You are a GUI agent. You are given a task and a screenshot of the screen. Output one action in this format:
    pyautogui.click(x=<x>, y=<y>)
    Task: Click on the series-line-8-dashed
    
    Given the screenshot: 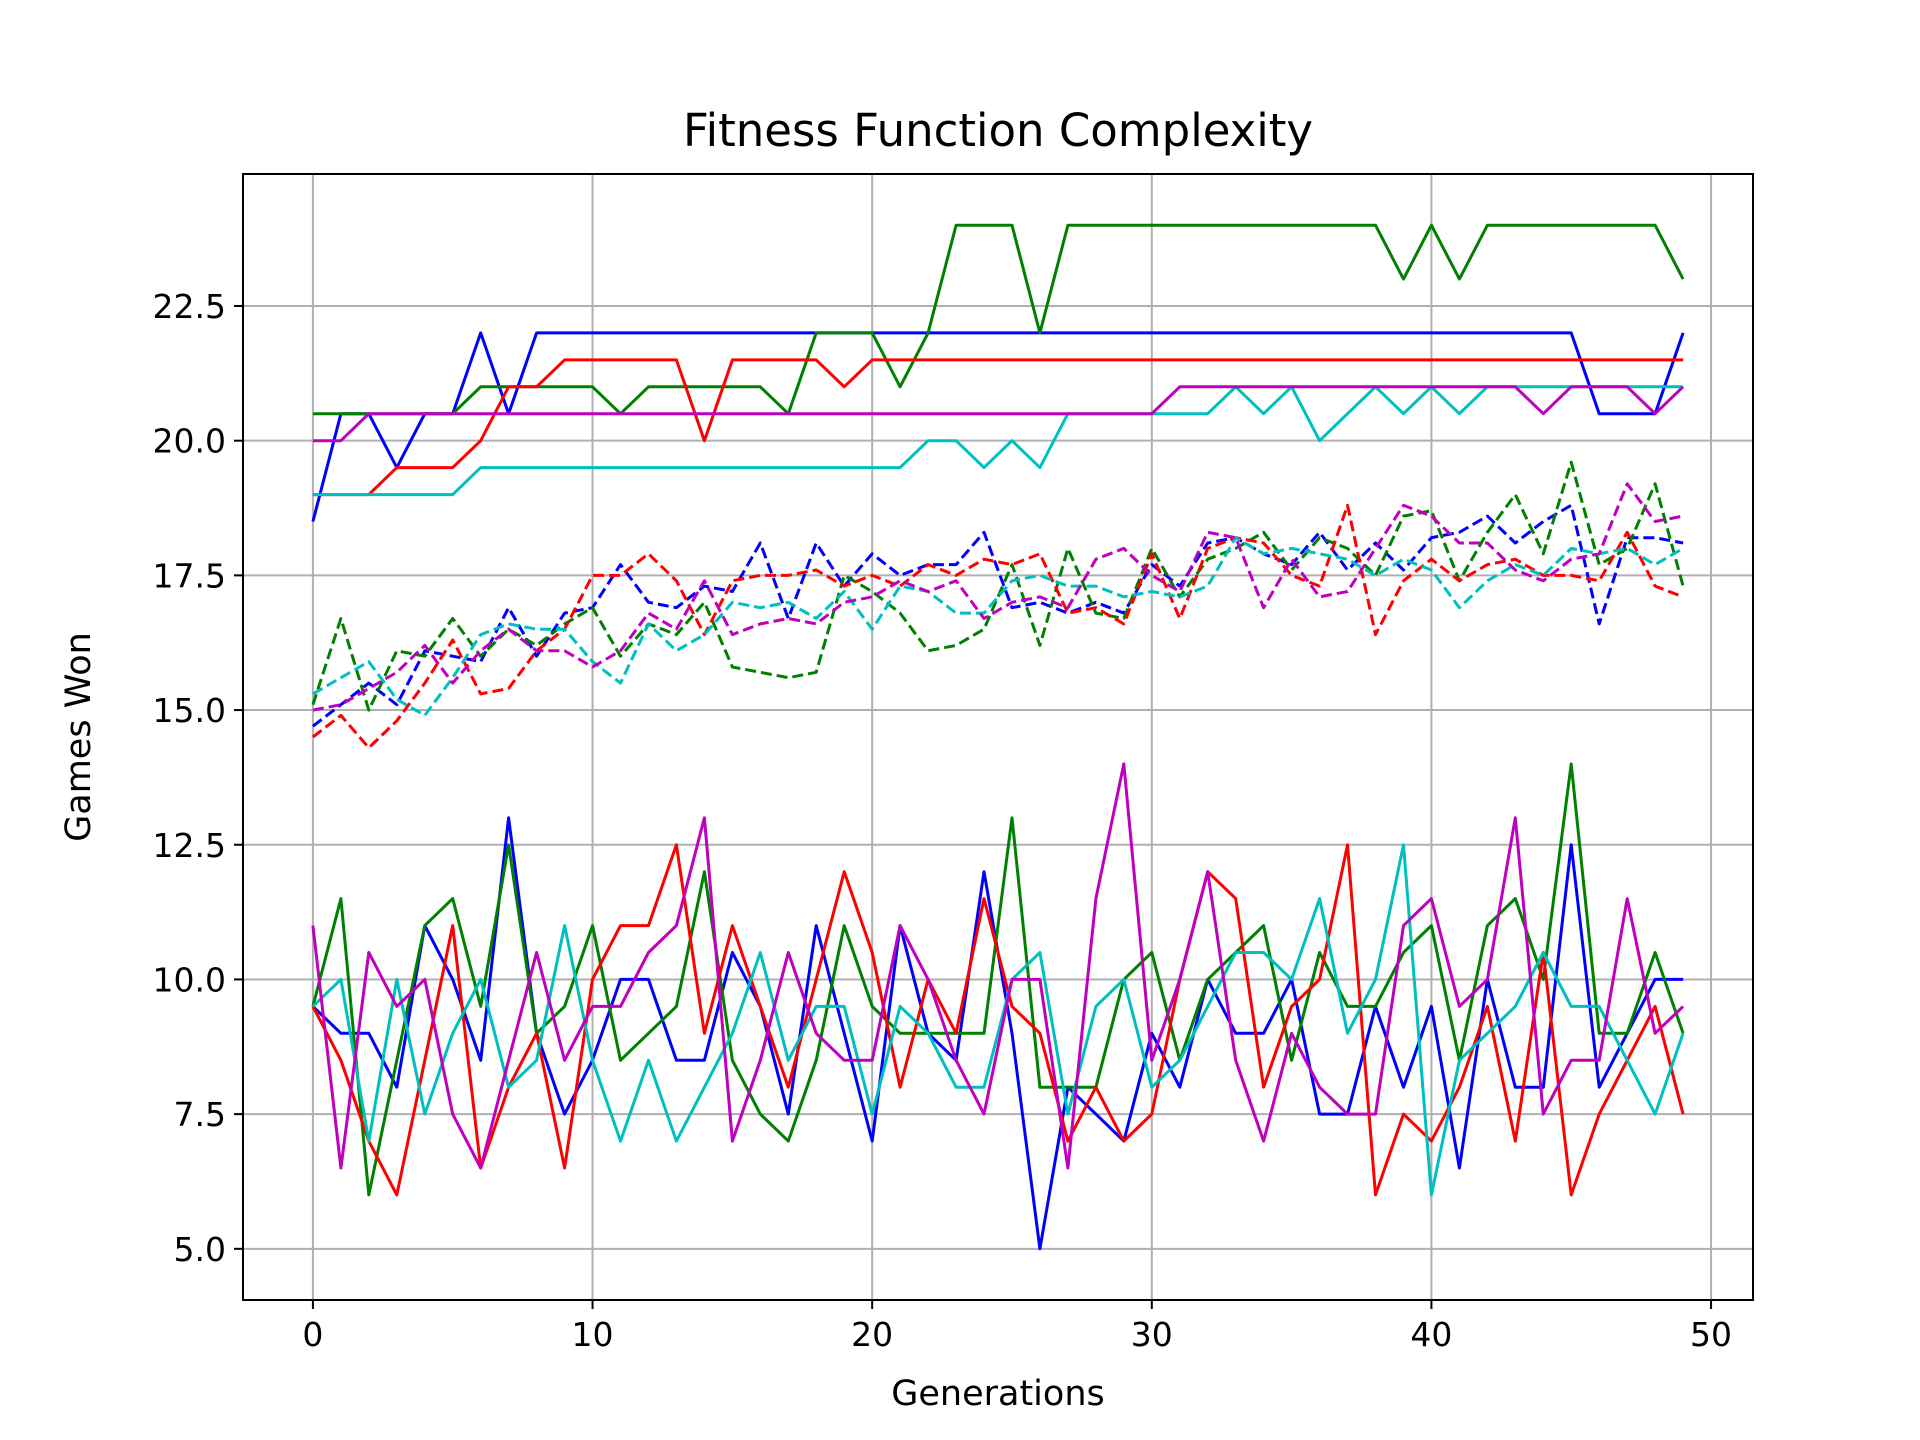 What is the action you would take?
    pyautogui.click(x=997, y=626)
    